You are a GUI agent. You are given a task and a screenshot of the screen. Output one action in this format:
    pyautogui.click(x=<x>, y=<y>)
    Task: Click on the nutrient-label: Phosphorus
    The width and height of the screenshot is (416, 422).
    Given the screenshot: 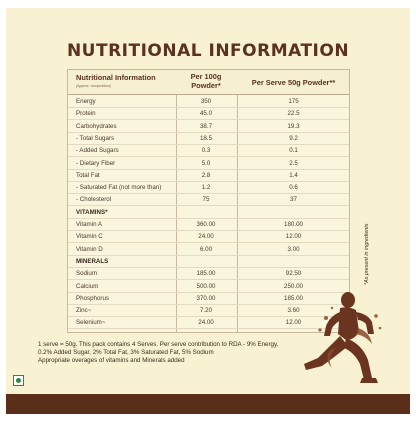 What is the action you would take?
    pyautogui.click(x=93, y=298)
    